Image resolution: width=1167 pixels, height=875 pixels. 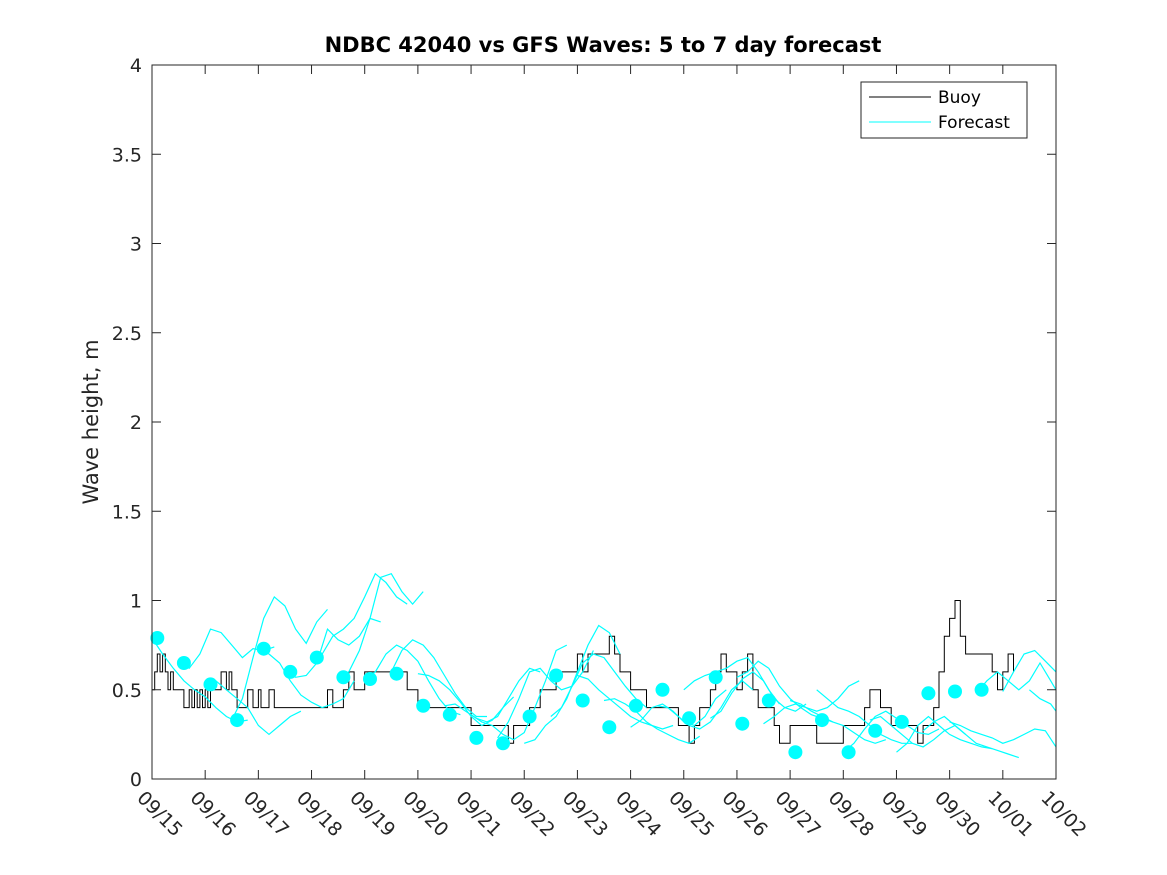 I want to click on y-tick-label: 2.5, so click(x=127, y=334).